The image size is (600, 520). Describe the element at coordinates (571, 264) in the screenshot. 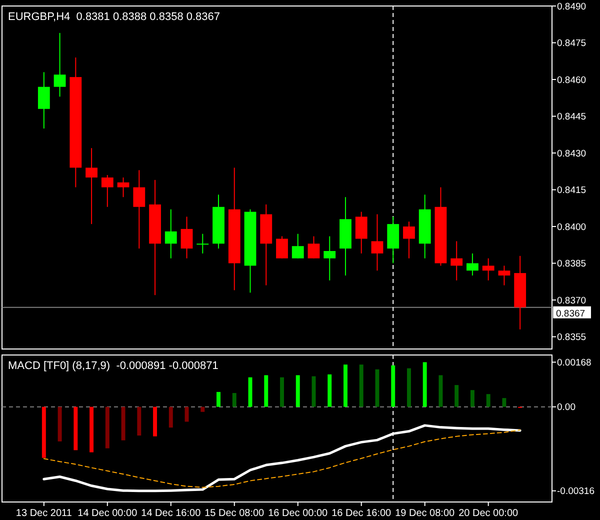

I see `y-tick-label: 0.8385` at that location.